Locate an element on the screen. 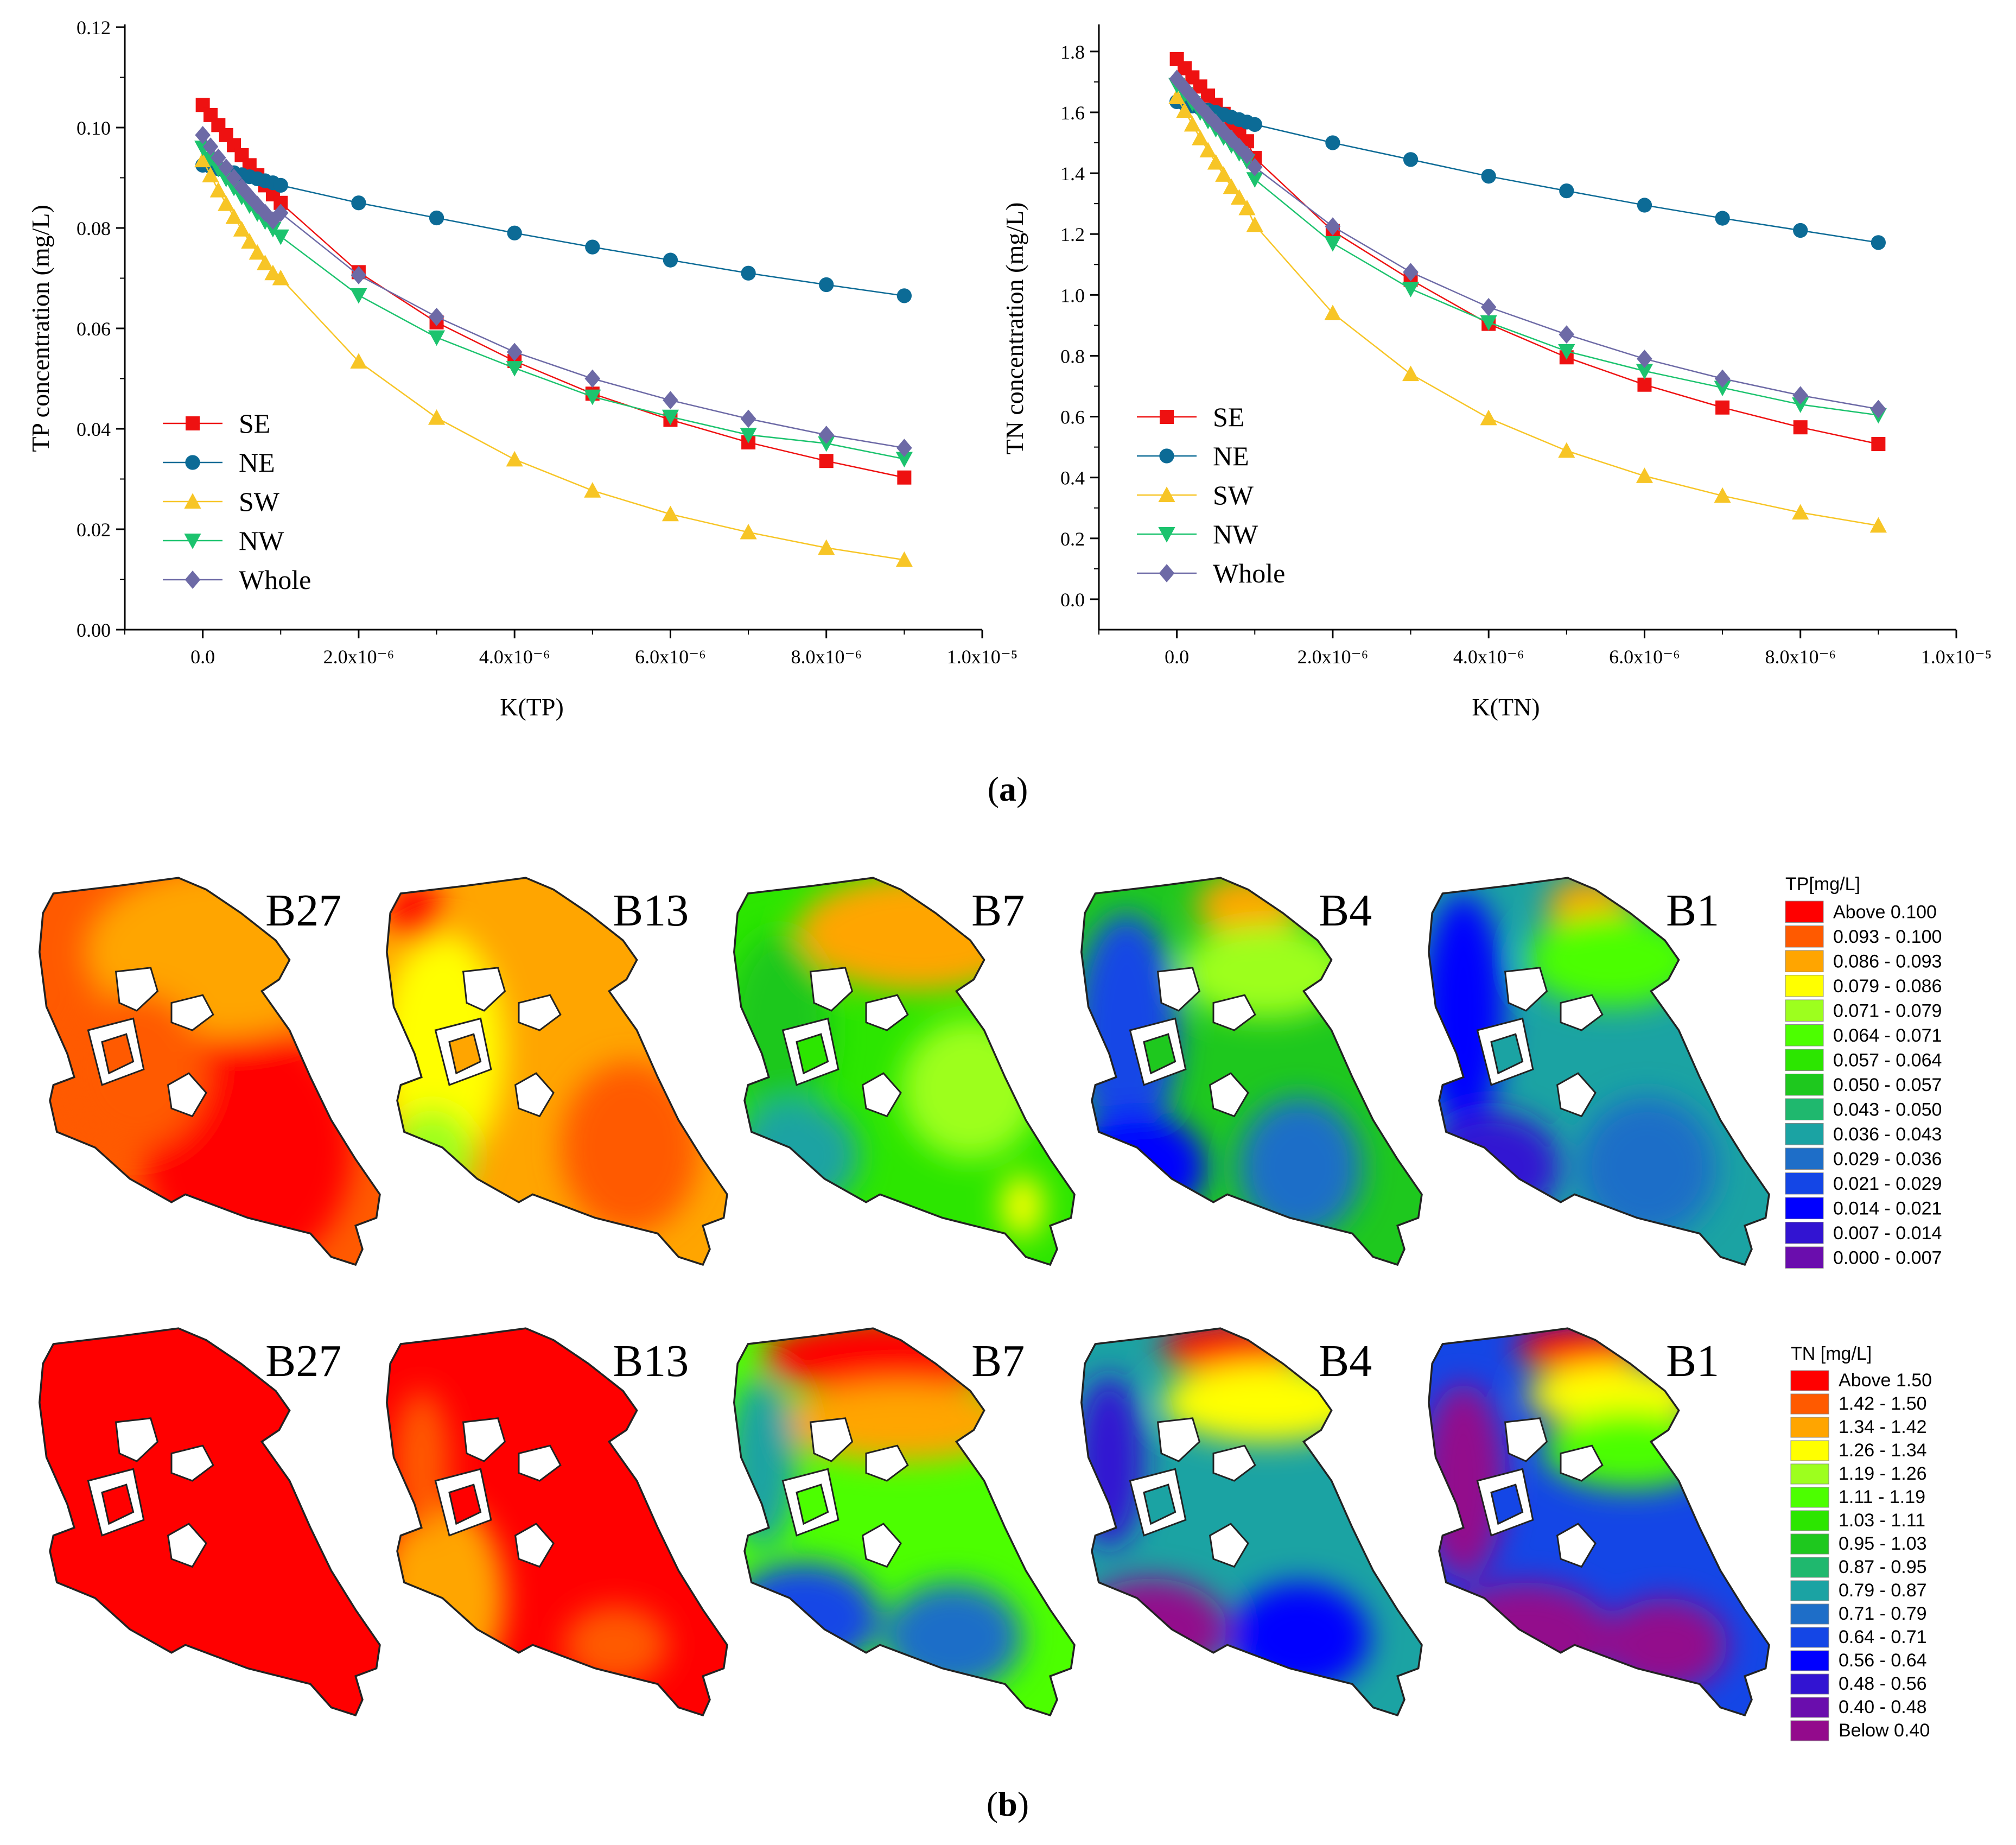  y-tick-label: 1.8 is located at coordinates (1072, 52).